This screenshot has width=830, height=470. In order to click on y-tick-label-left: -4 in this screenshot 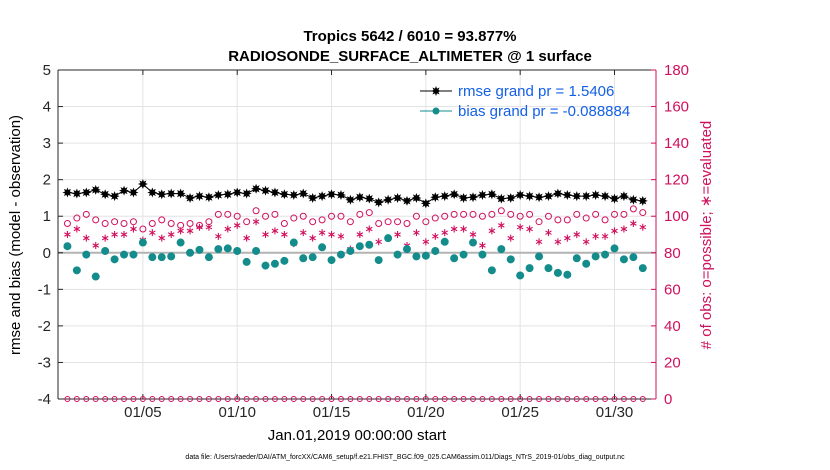, I will do `click(44, 399)`.